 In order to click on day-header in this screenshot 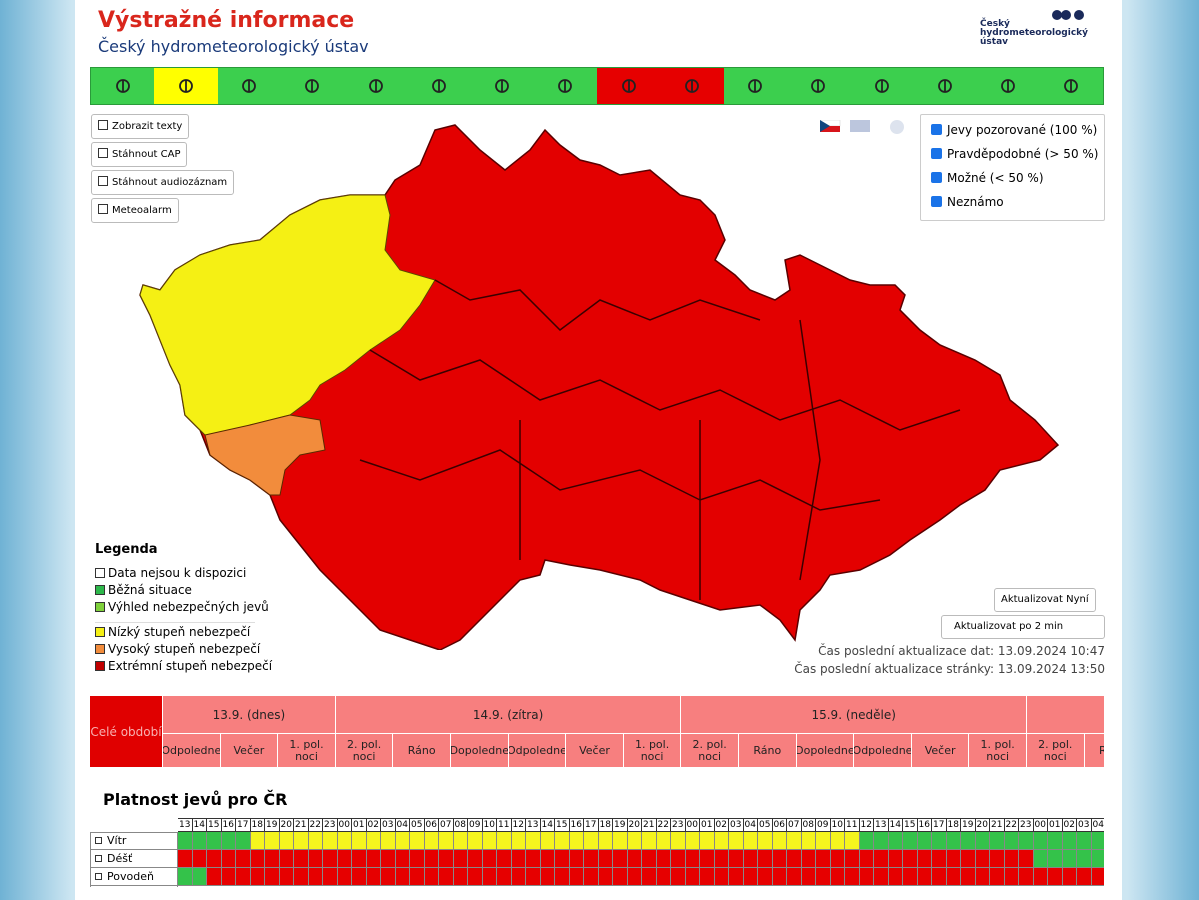, I will do `click(1065, 715)`.